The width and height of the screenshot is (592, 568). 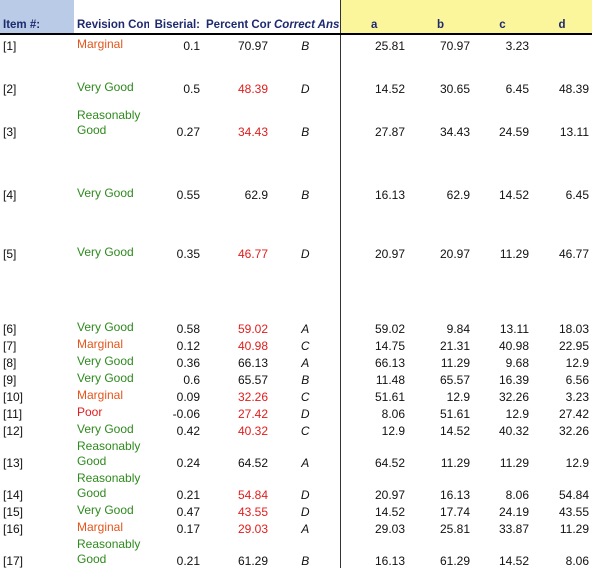 What do you see at coordinates (517, 362) in the screenshot?
I see `option-c-cell: 9.68` at bounding box center [517, 362].